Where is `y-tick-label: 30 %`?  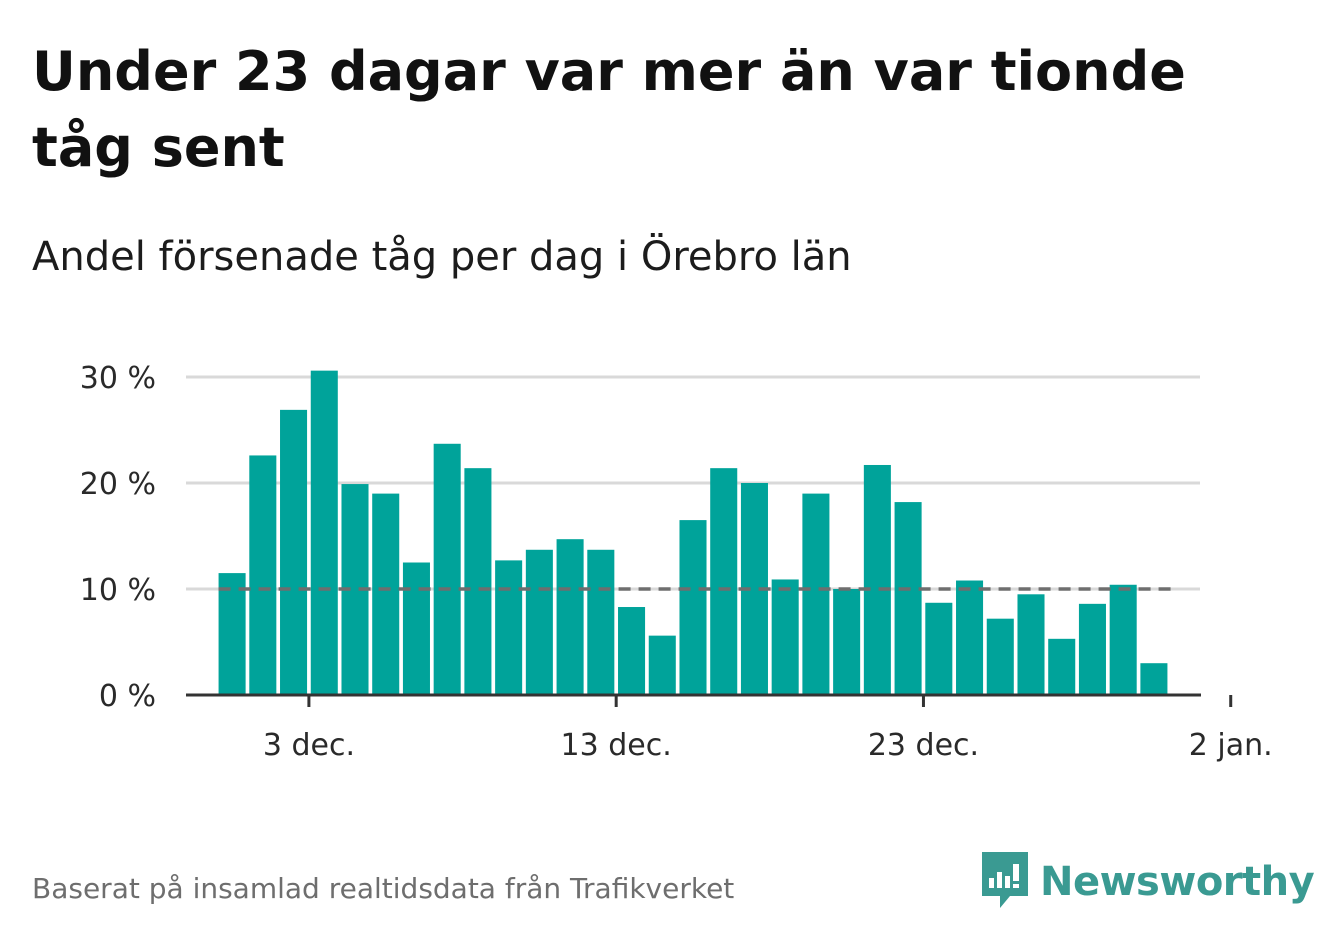 y-tick-label: 30 % is located at coordinates (118, 378).